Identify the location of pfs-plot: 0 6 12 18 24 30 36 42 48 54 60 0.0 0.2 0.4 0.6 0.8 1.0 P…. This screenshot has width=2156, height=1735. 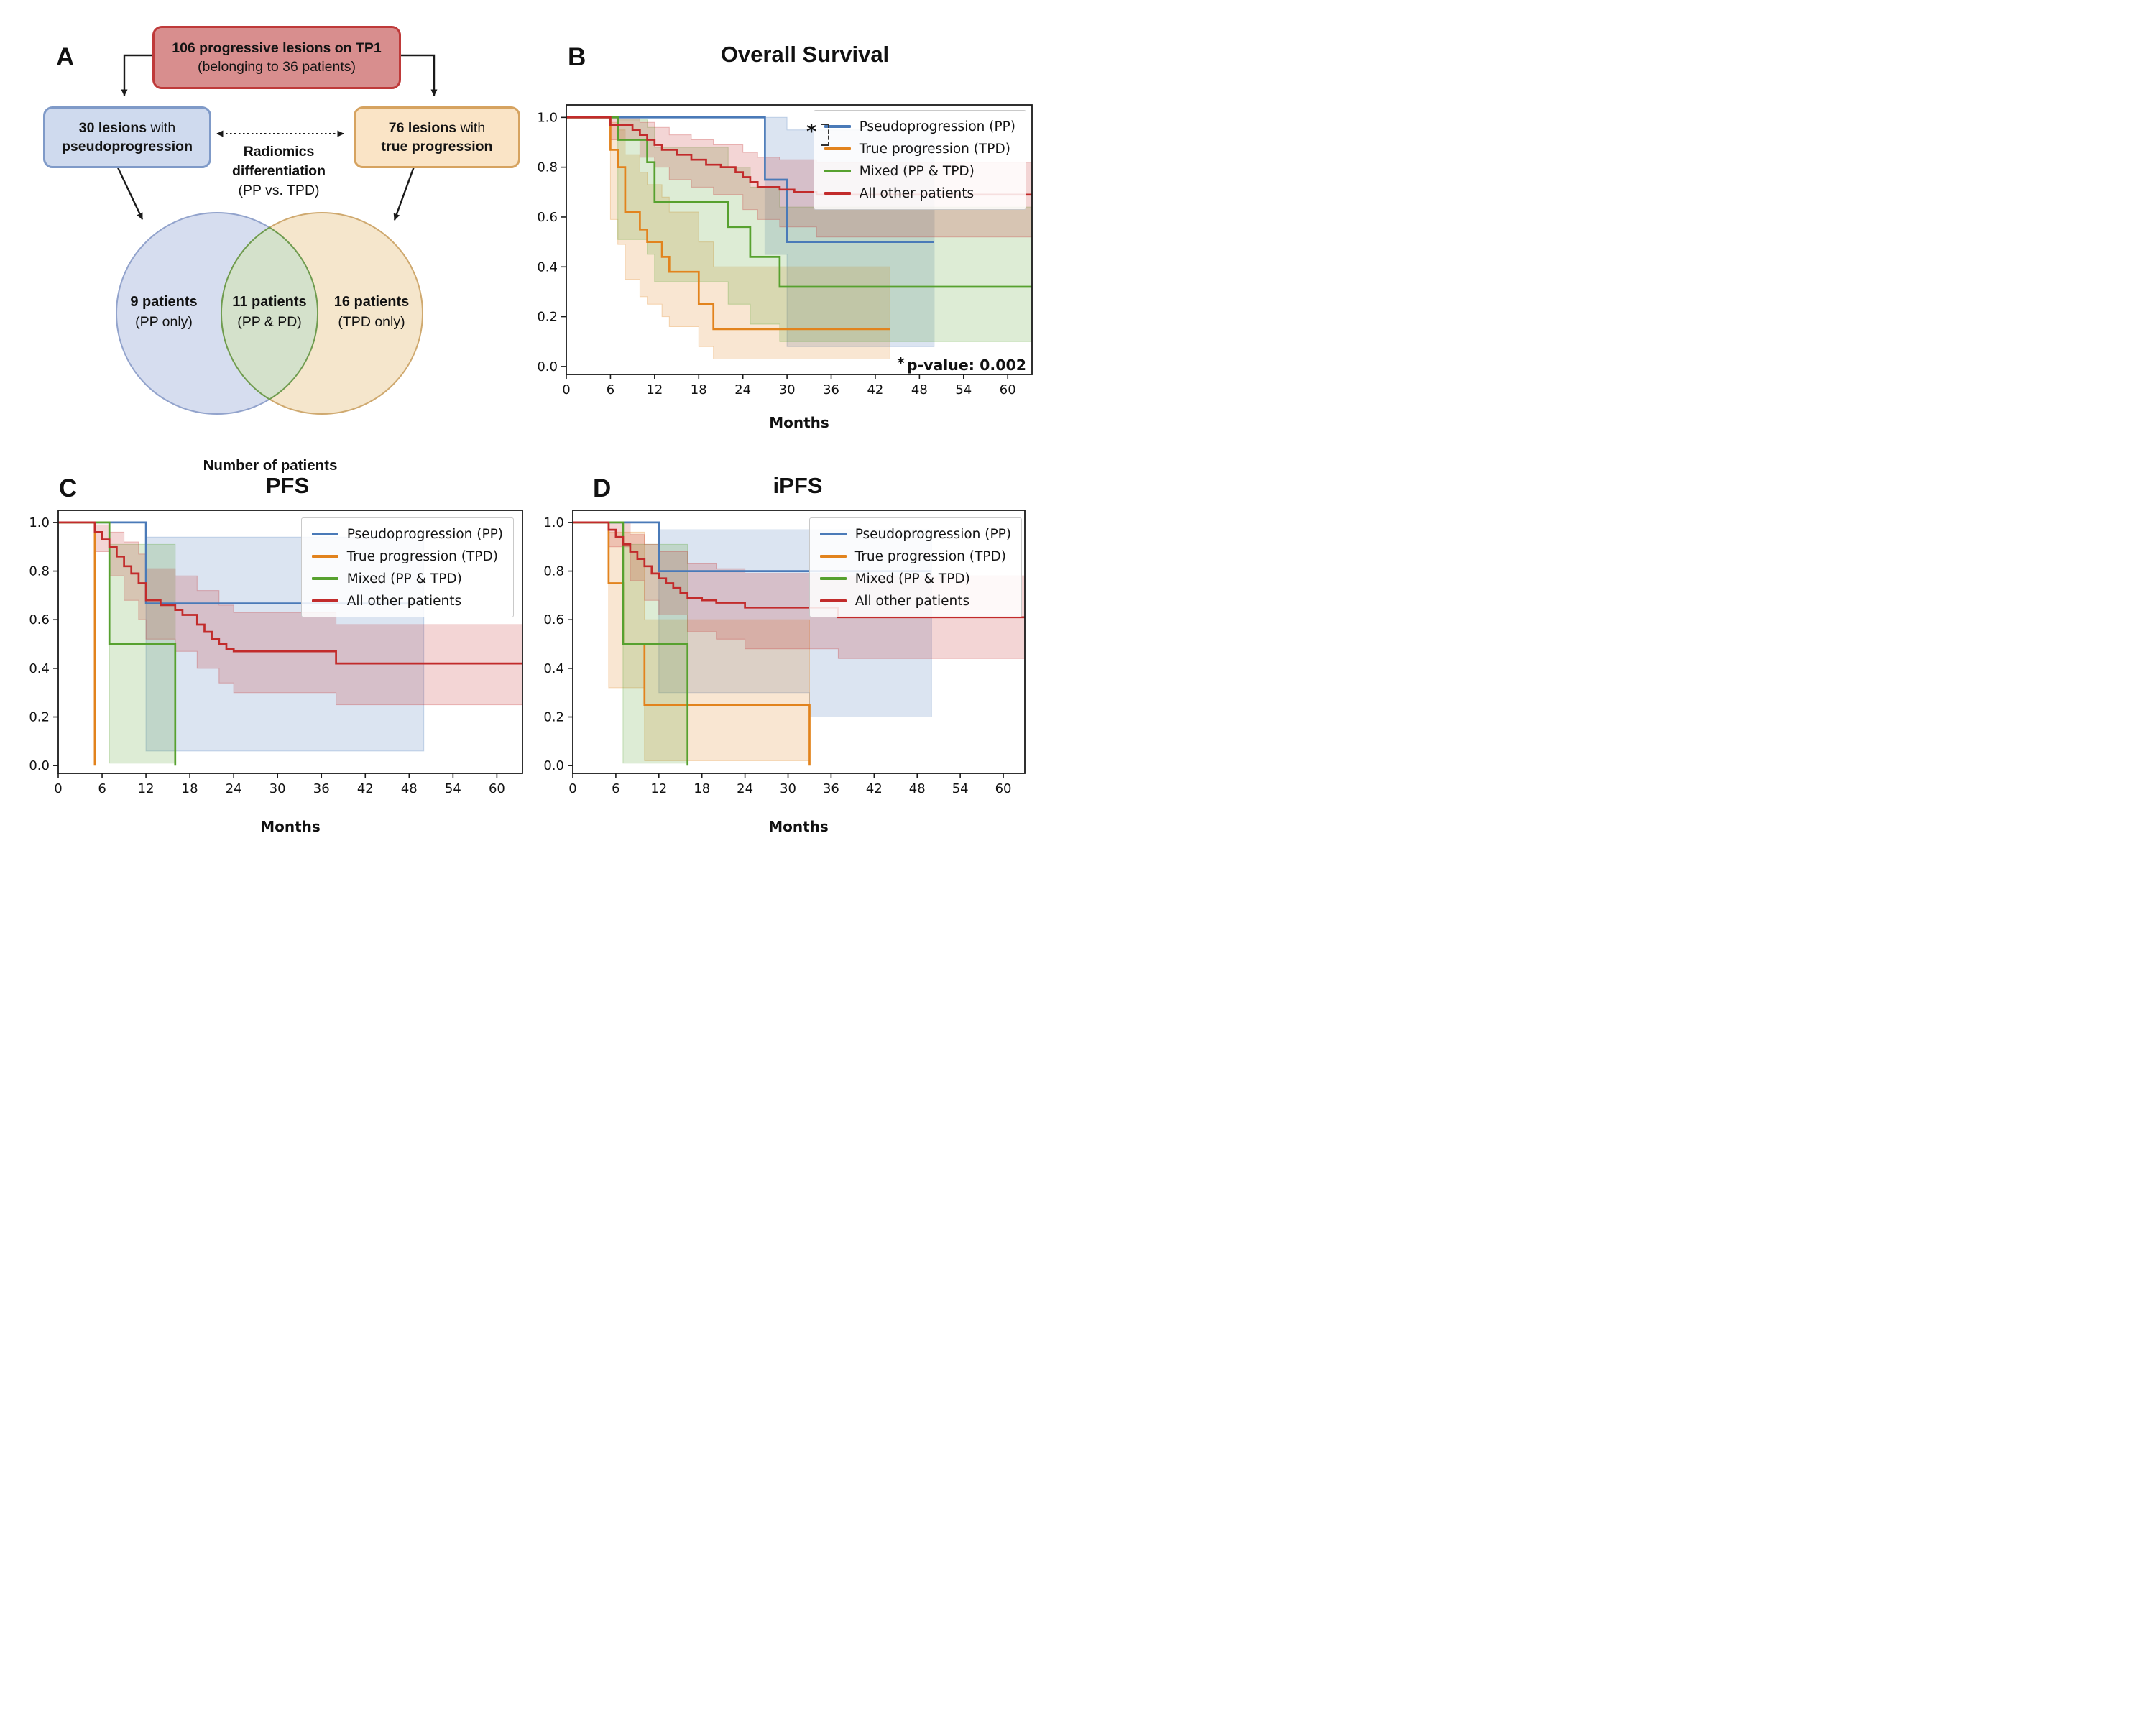
(276, 661).